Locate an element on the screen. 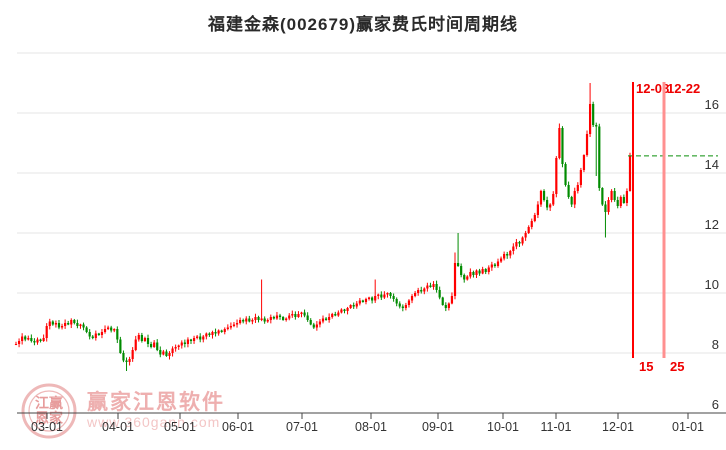 The image size is (726, 450). y-tick-label: 6 is located at coordinates (715, 404).